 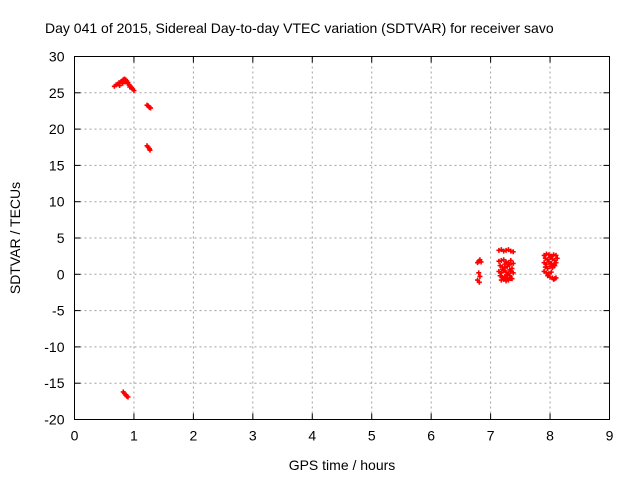 What do you see at coordinates (54, 420) in the screenshot?
I see `y-tick-label: -20` at bounding box center [54, 420].